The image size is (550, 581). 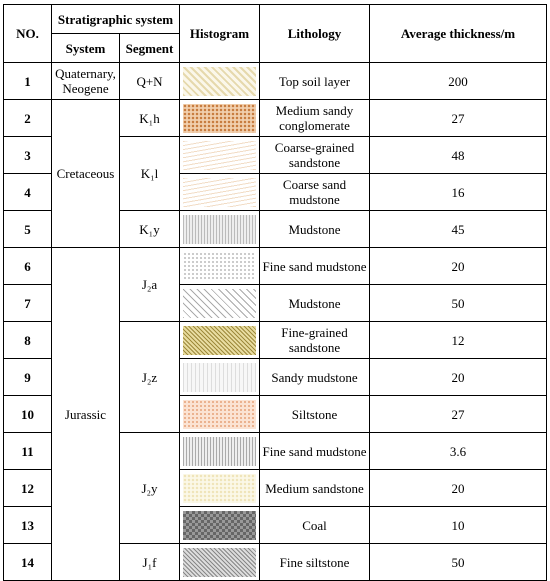 I want to click on lithology: Fine-grained sandstone, so click(x=314, y=340).